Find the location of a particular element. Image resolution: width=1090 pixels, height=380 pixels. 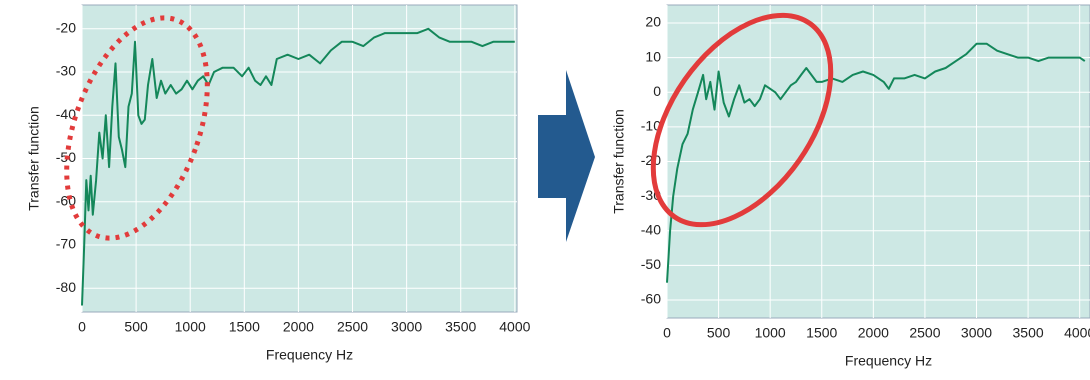

y-tick-label: 10 is located at coordinates (653, 56).